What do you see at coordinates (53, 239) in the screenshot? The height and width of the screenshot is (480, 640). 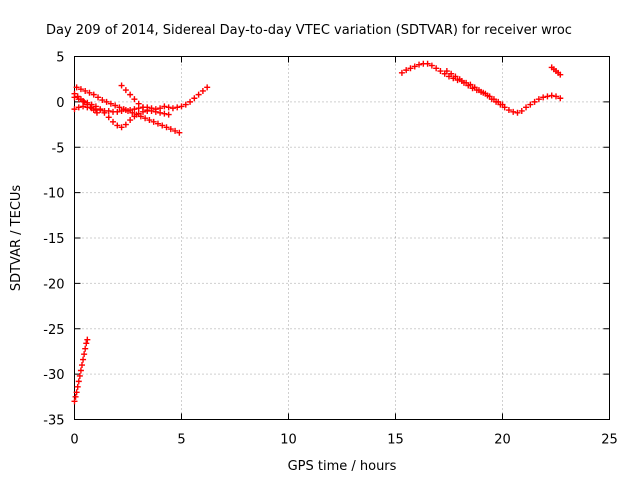 I see `y-tick-label: -15` at bounding box center [53, 239].